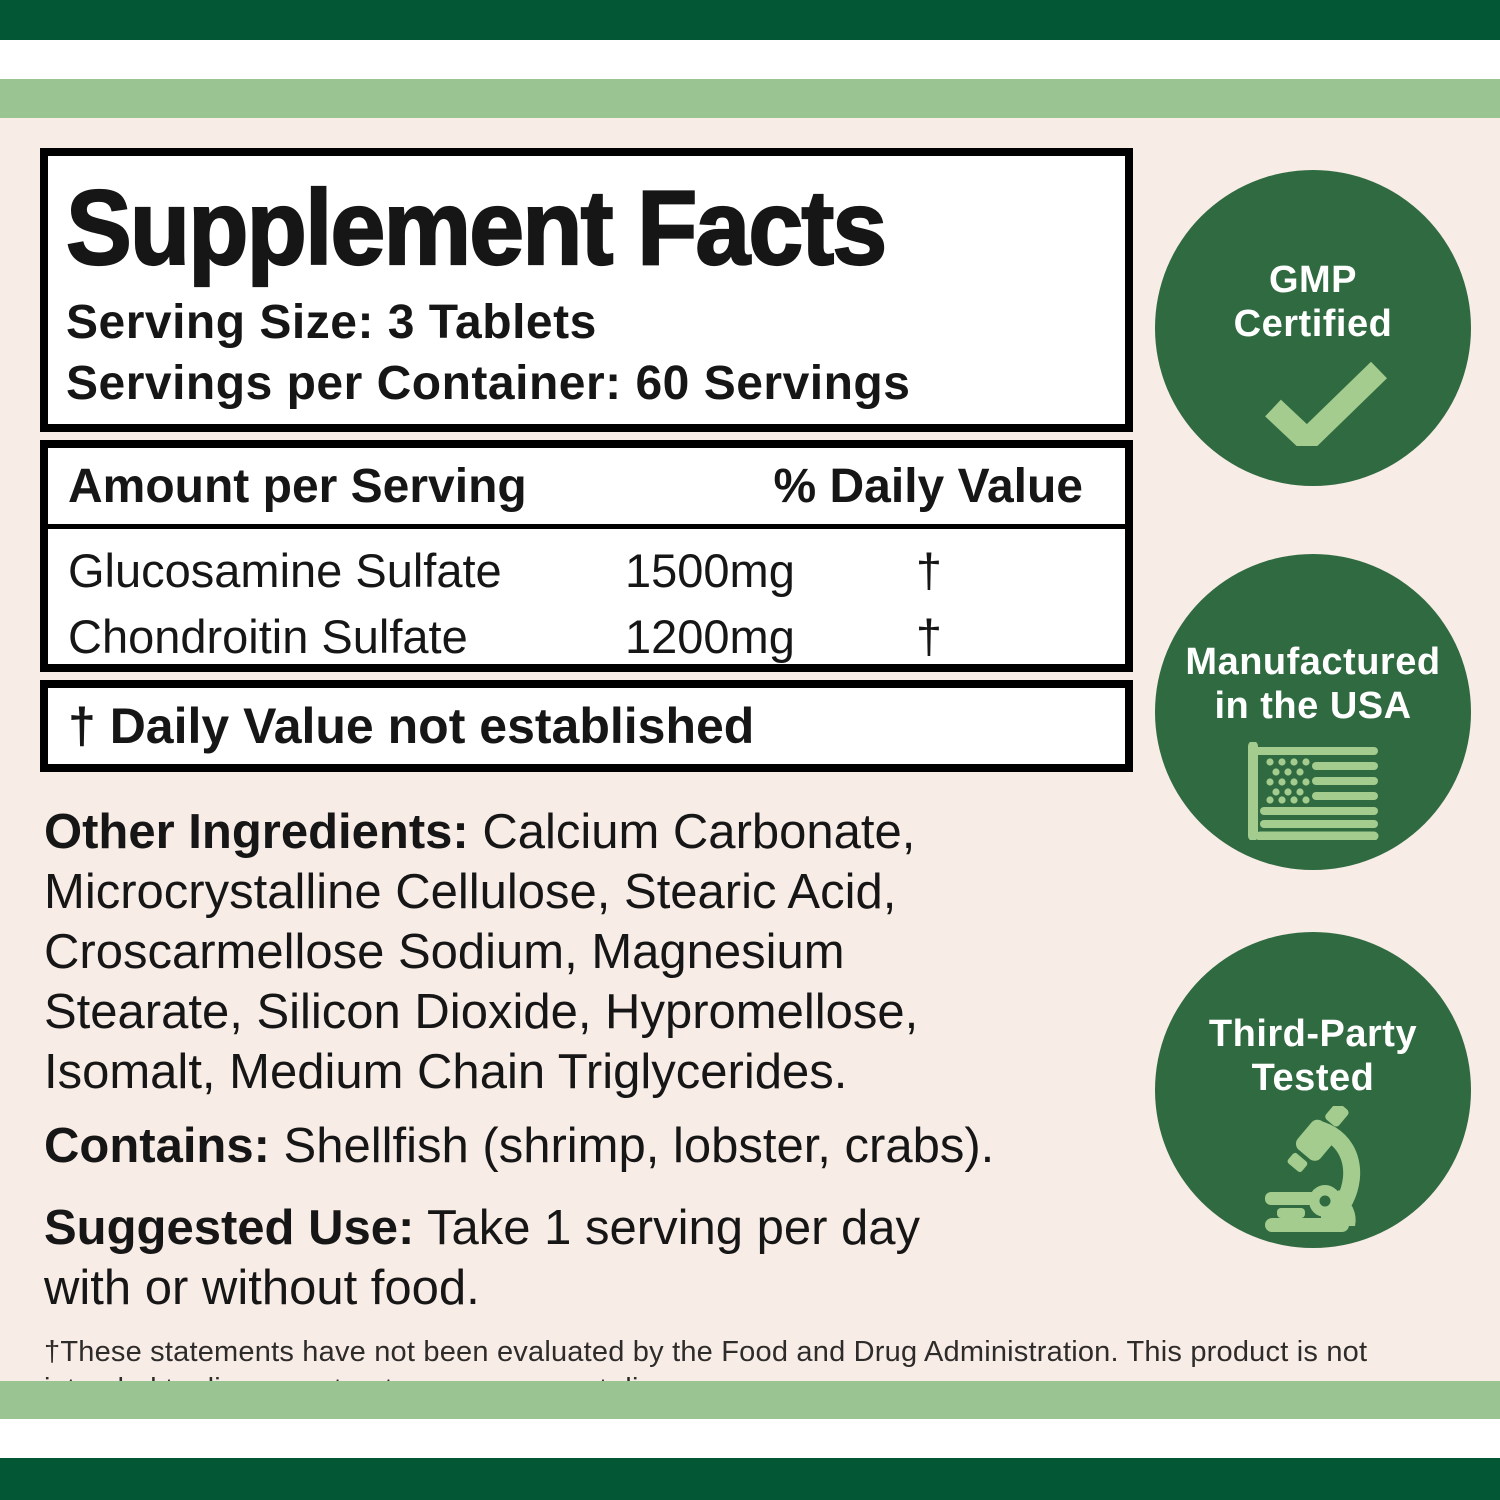 The image size is (1500, 1500). What do you see at coordinates (750, 59) in the screenshot?
I see `top-white-band` at bounding box center [750, 59].